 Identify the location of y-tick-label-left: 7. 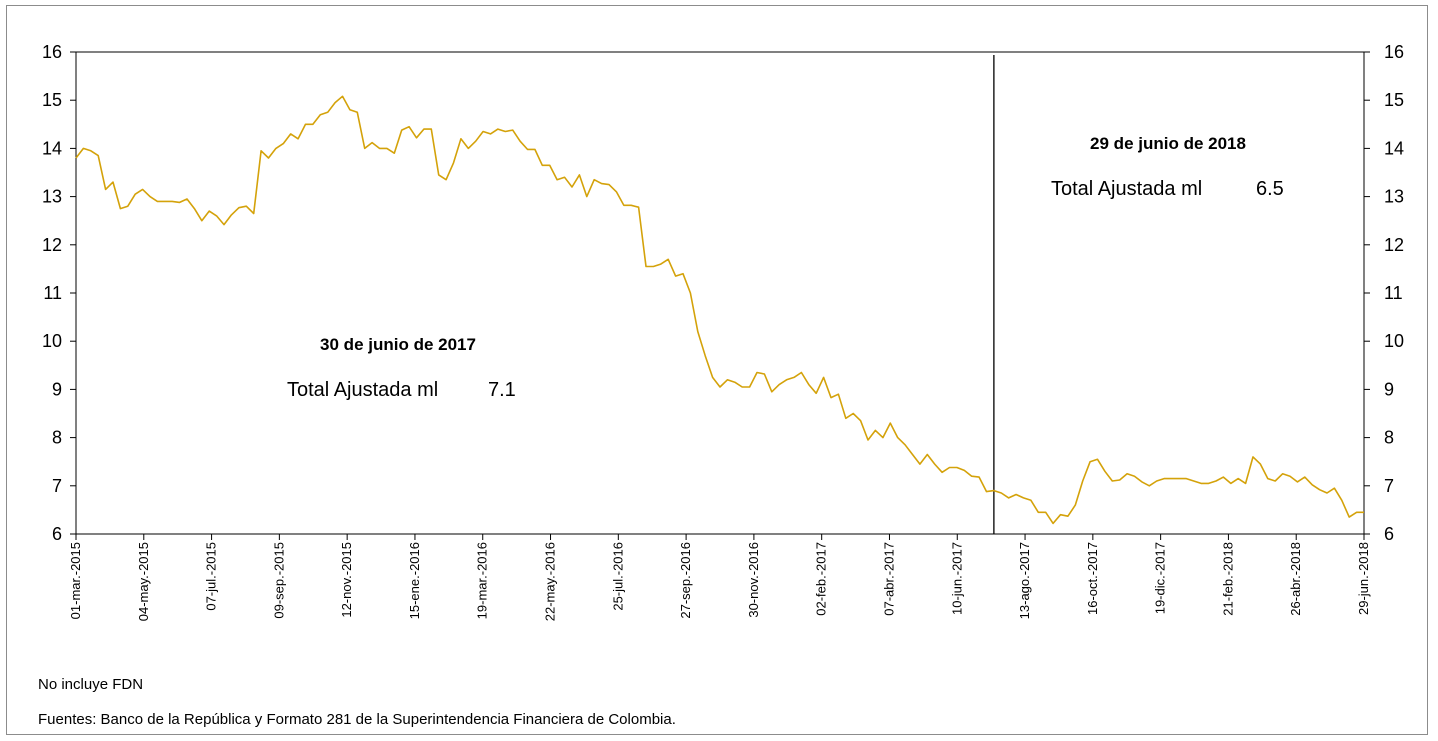
(57, 486).